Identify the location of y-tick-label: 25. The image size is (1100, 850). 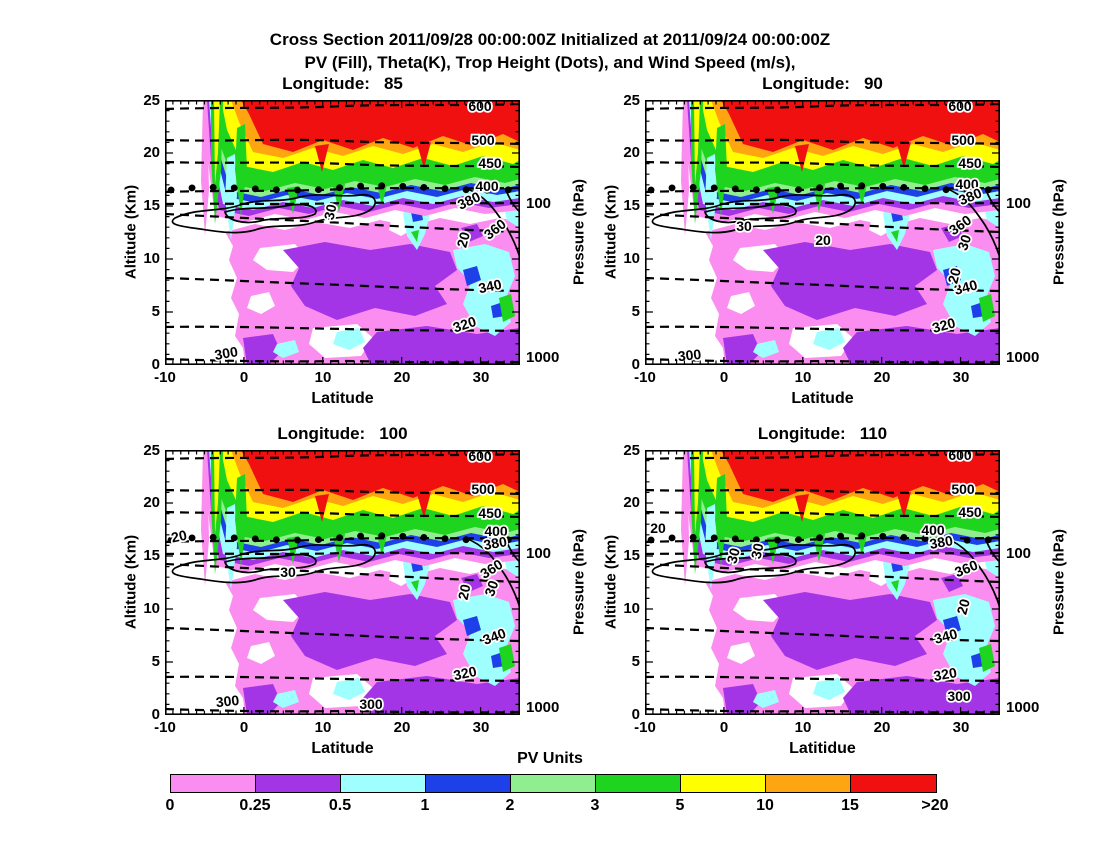
(631, 450).